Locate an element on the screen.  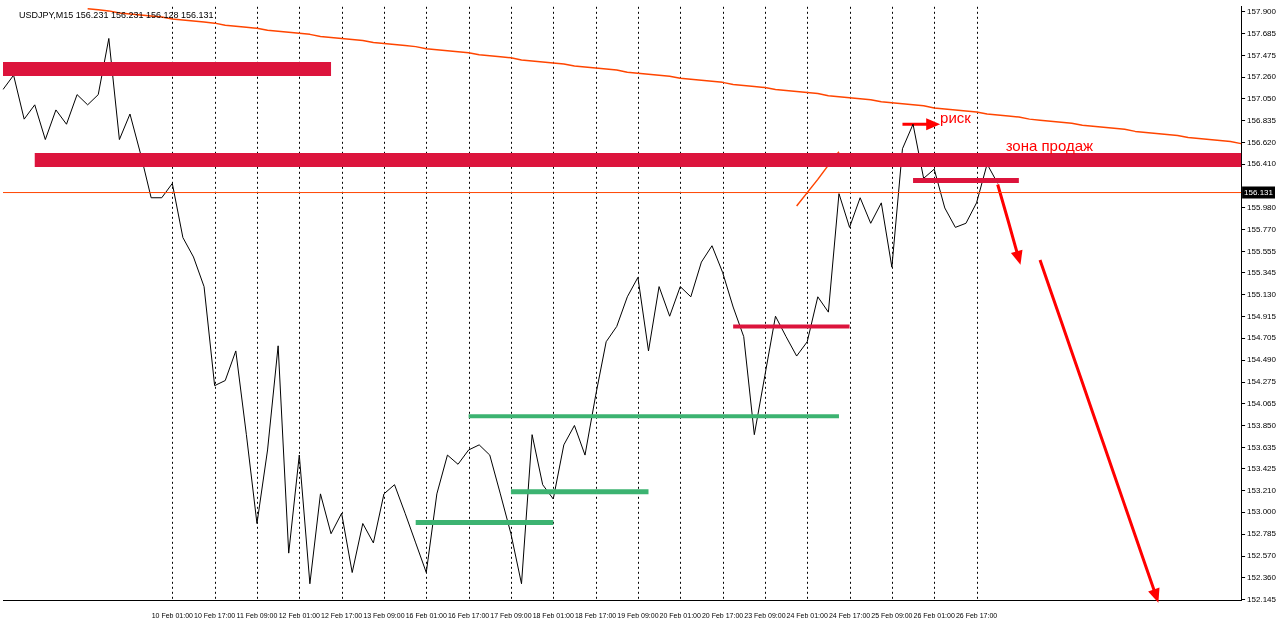
annotation: зона продаж is located at coordinates (1049, 146).